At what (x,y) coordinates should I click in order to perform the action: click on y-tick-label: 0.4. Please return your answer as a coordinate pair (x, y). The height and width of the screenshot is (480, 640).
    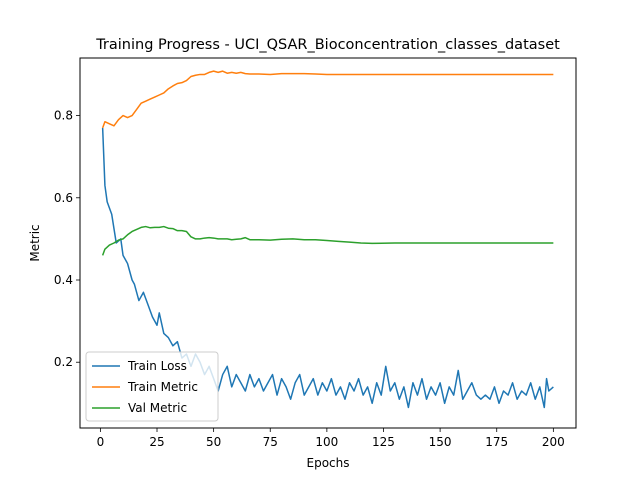
    Looking at the image, I should click on (63, 280).